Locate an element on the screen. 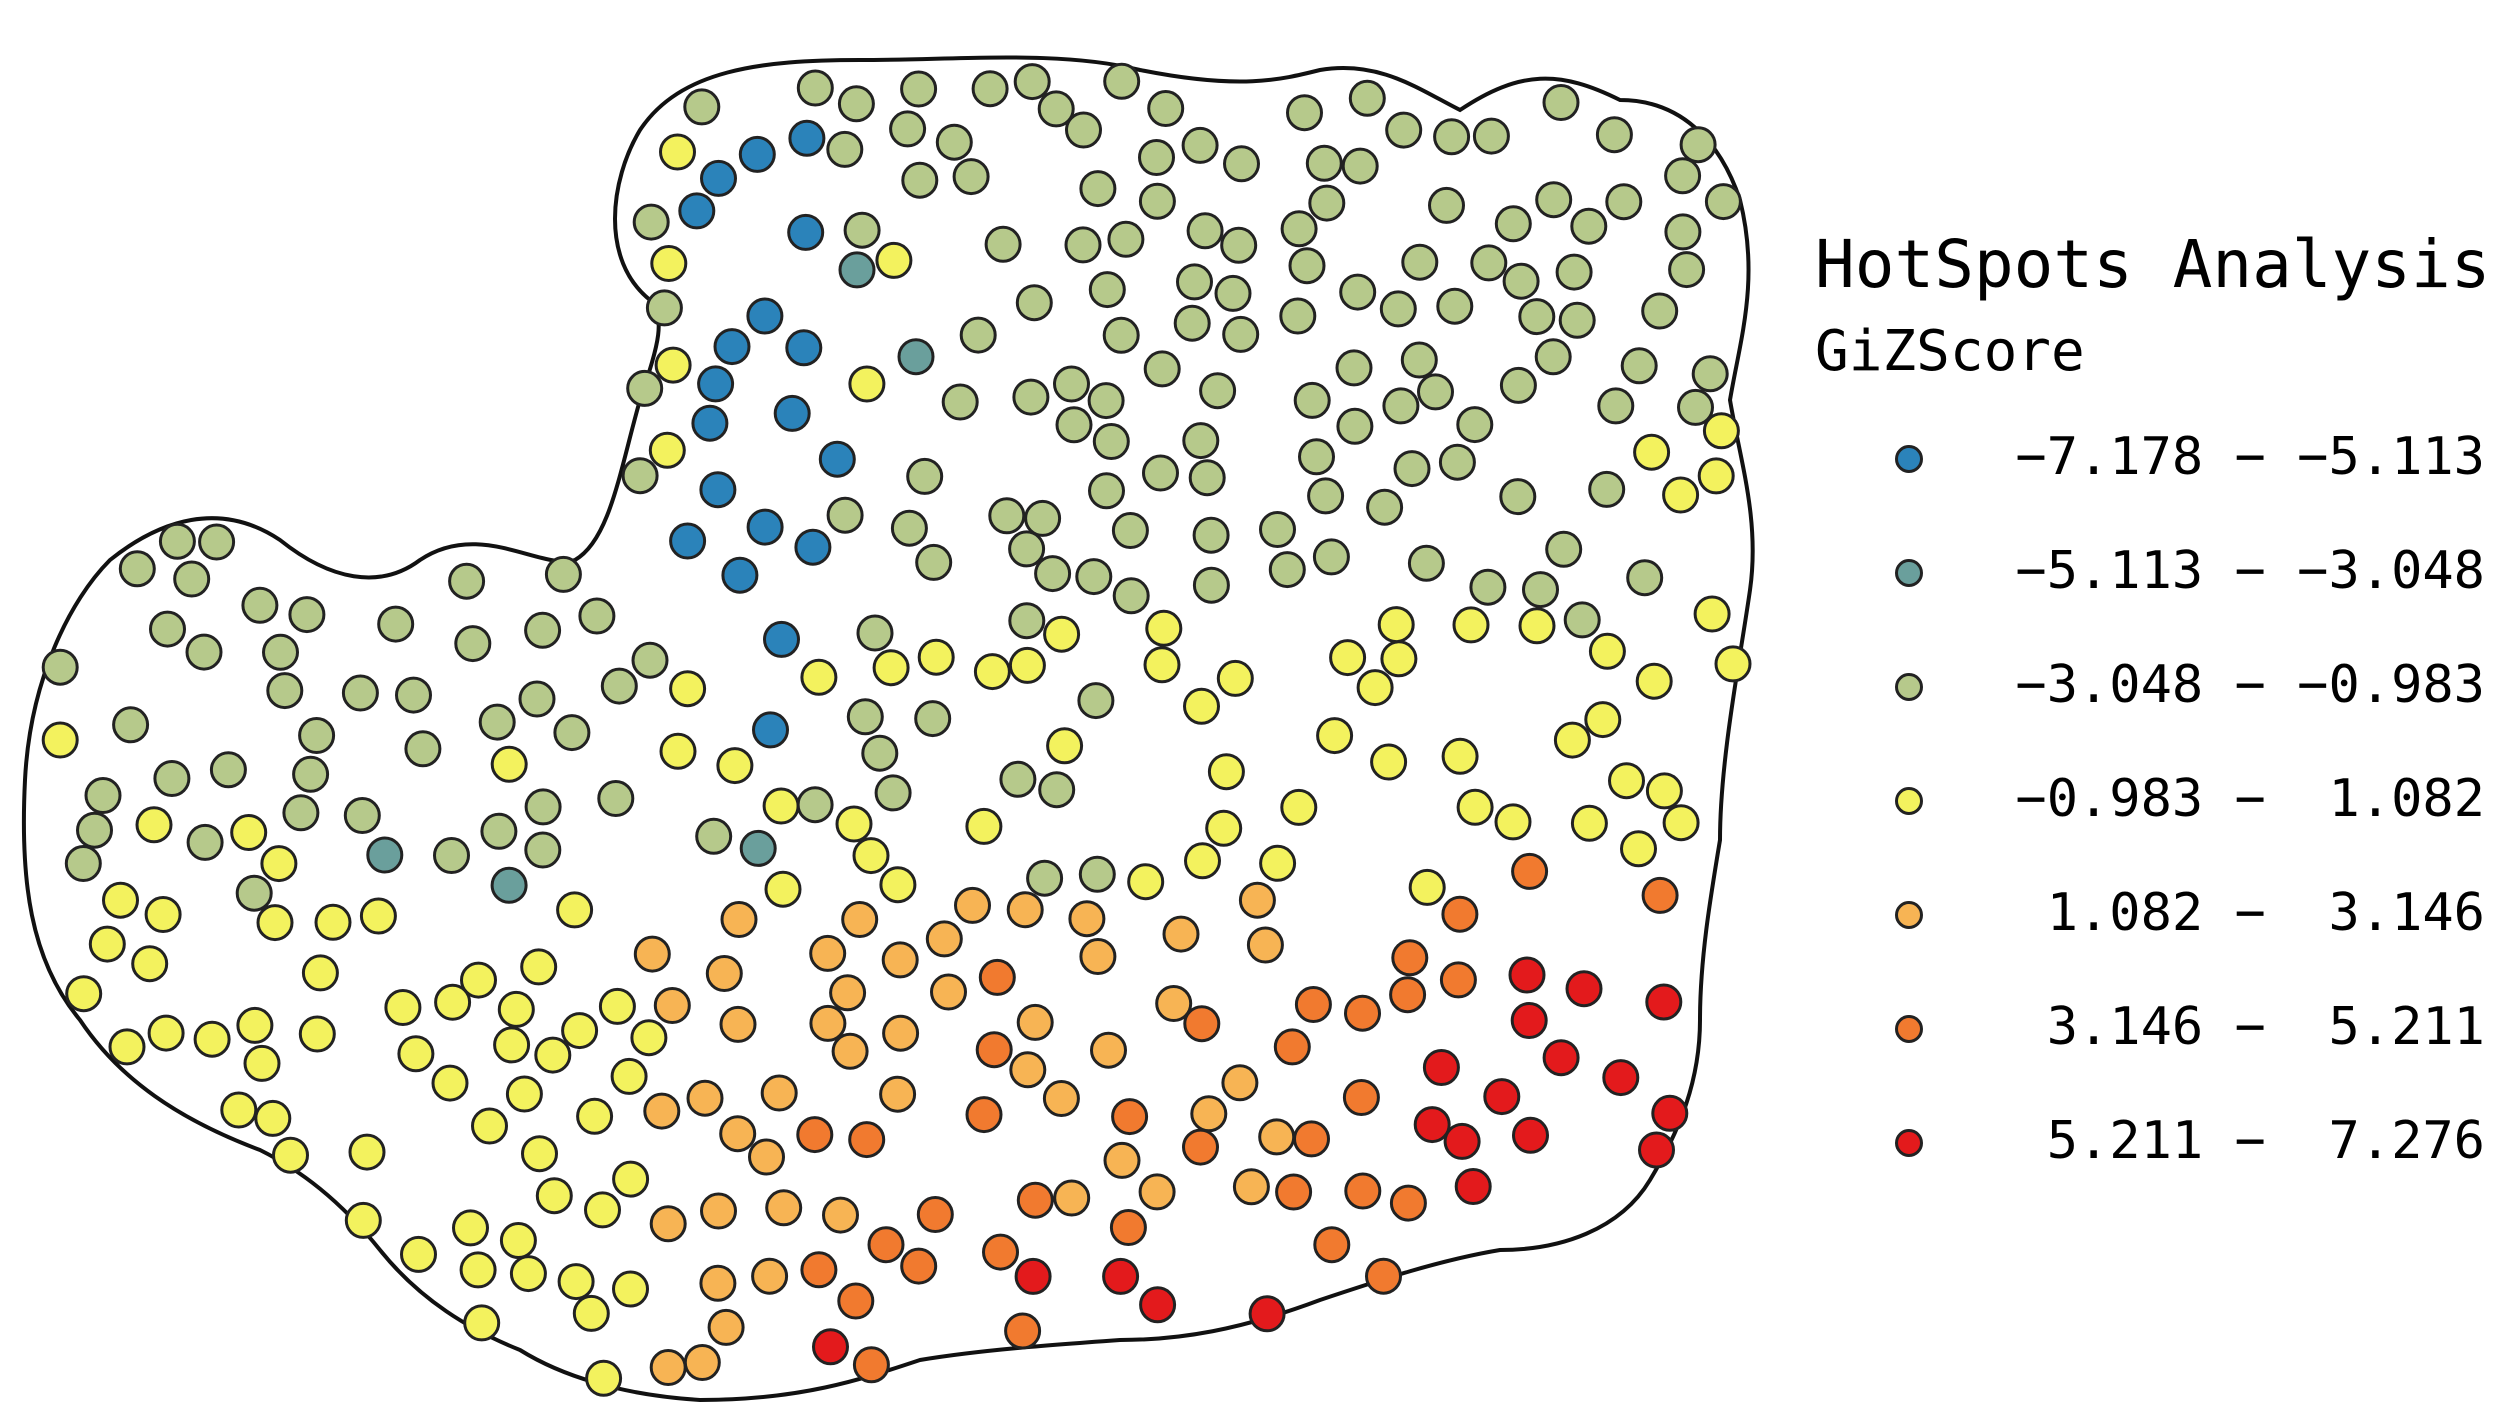  legend-subtitle: GiZScore is located at coordinates (1950, 351).